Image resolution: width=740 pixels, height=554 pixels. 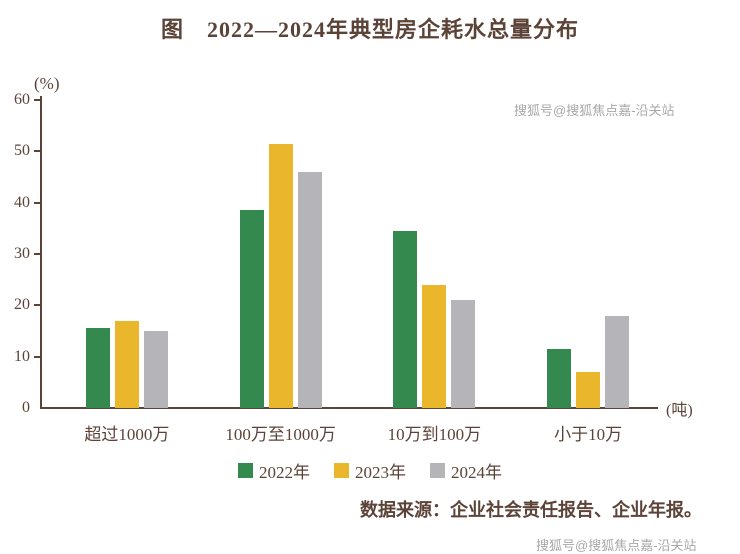 I want to click on data-source-note: 数据来源：企业社会责任报告、企业年报。, so click(x=531, y=510).